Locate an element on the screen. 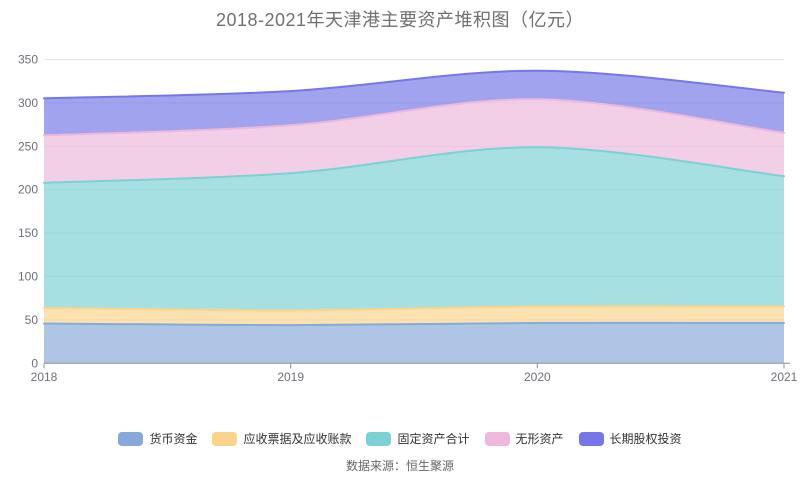  legend-label: 固定资产合计 is located at coordinates (433, 439).